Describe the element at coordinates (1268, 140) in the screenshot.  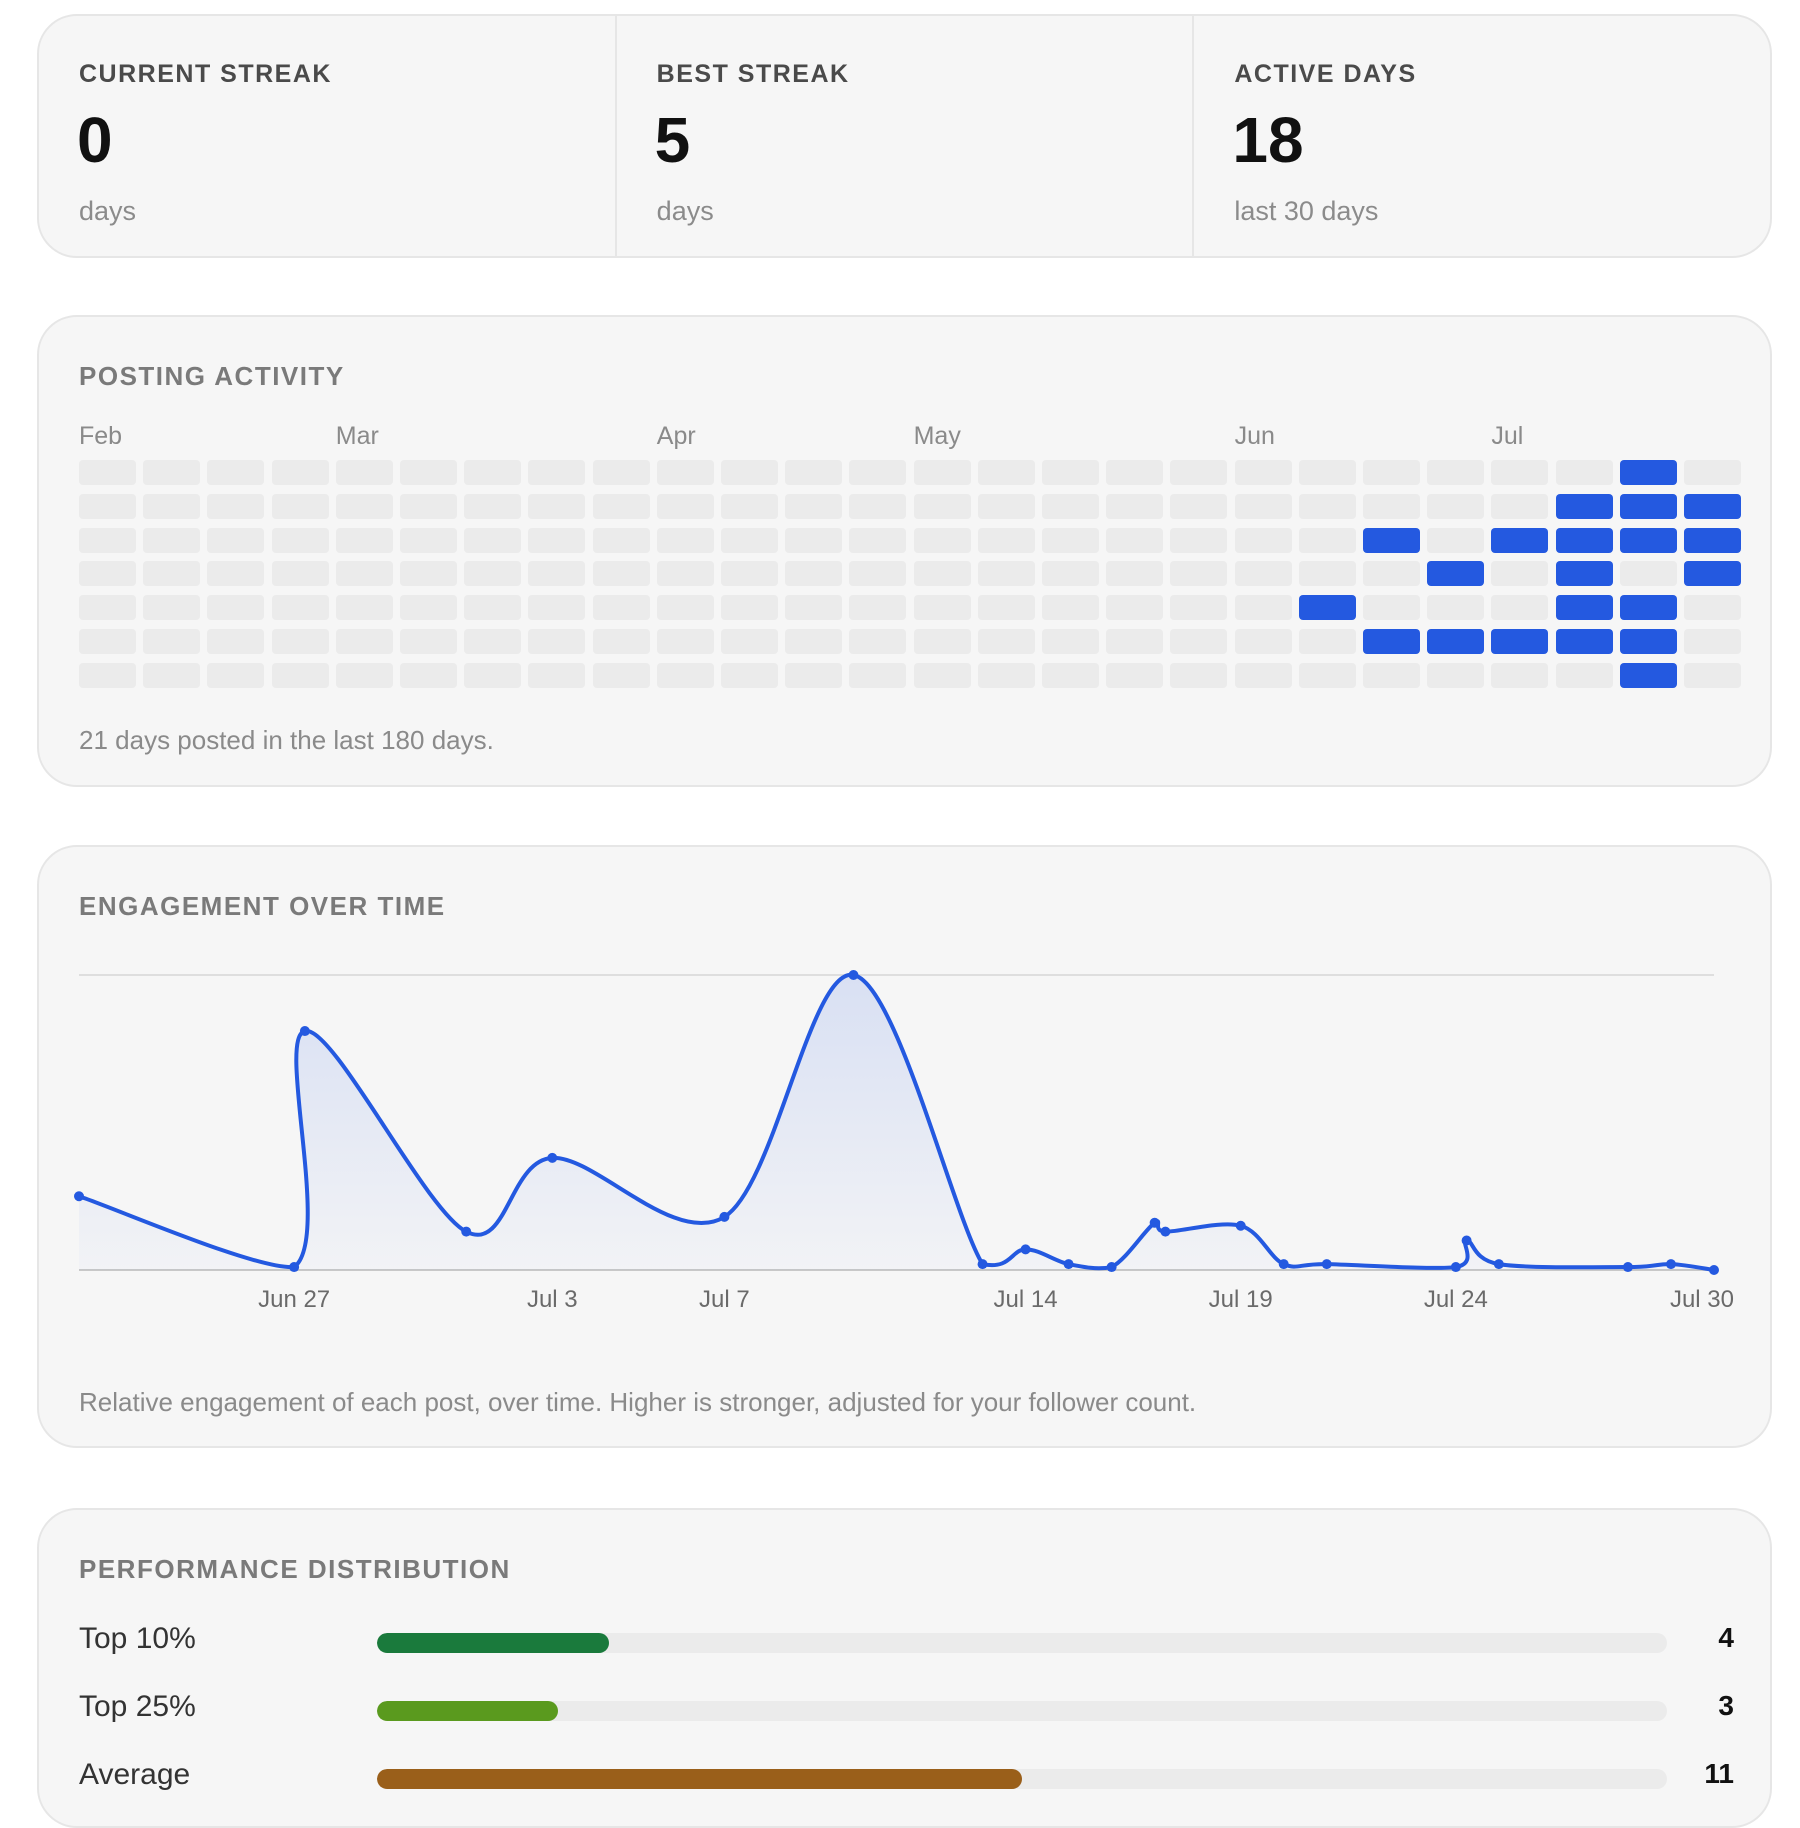
I see `stat-value: 18` at that location.